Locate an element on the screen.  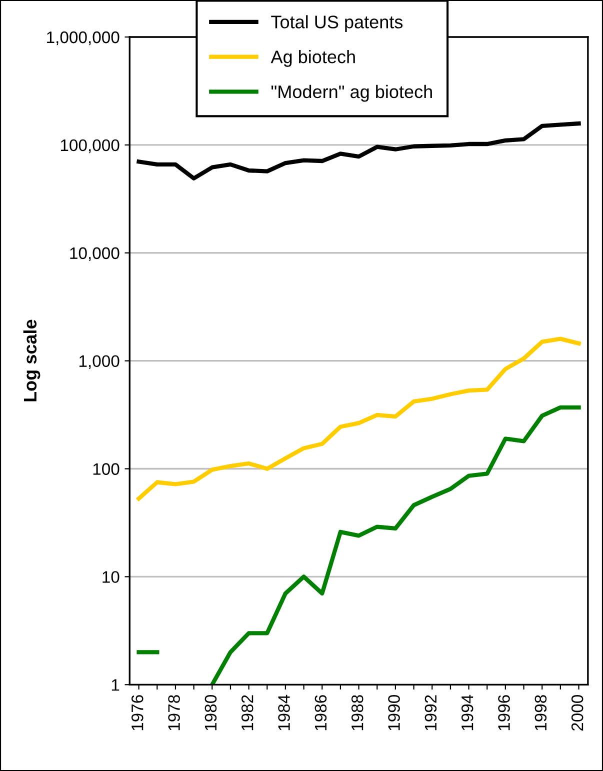
y-tick-label: 1 is located at coordinates (116, 685).